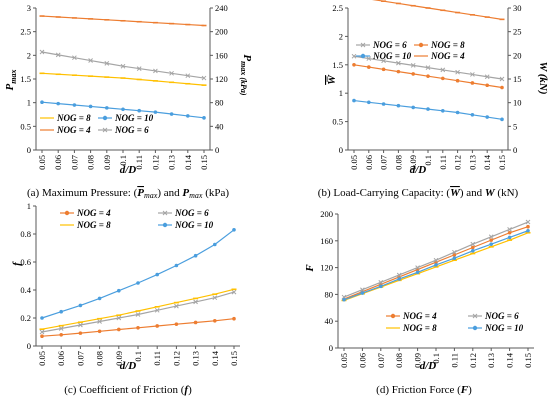  I want to click on x-tick-label: 0.08, so click(100, 358).